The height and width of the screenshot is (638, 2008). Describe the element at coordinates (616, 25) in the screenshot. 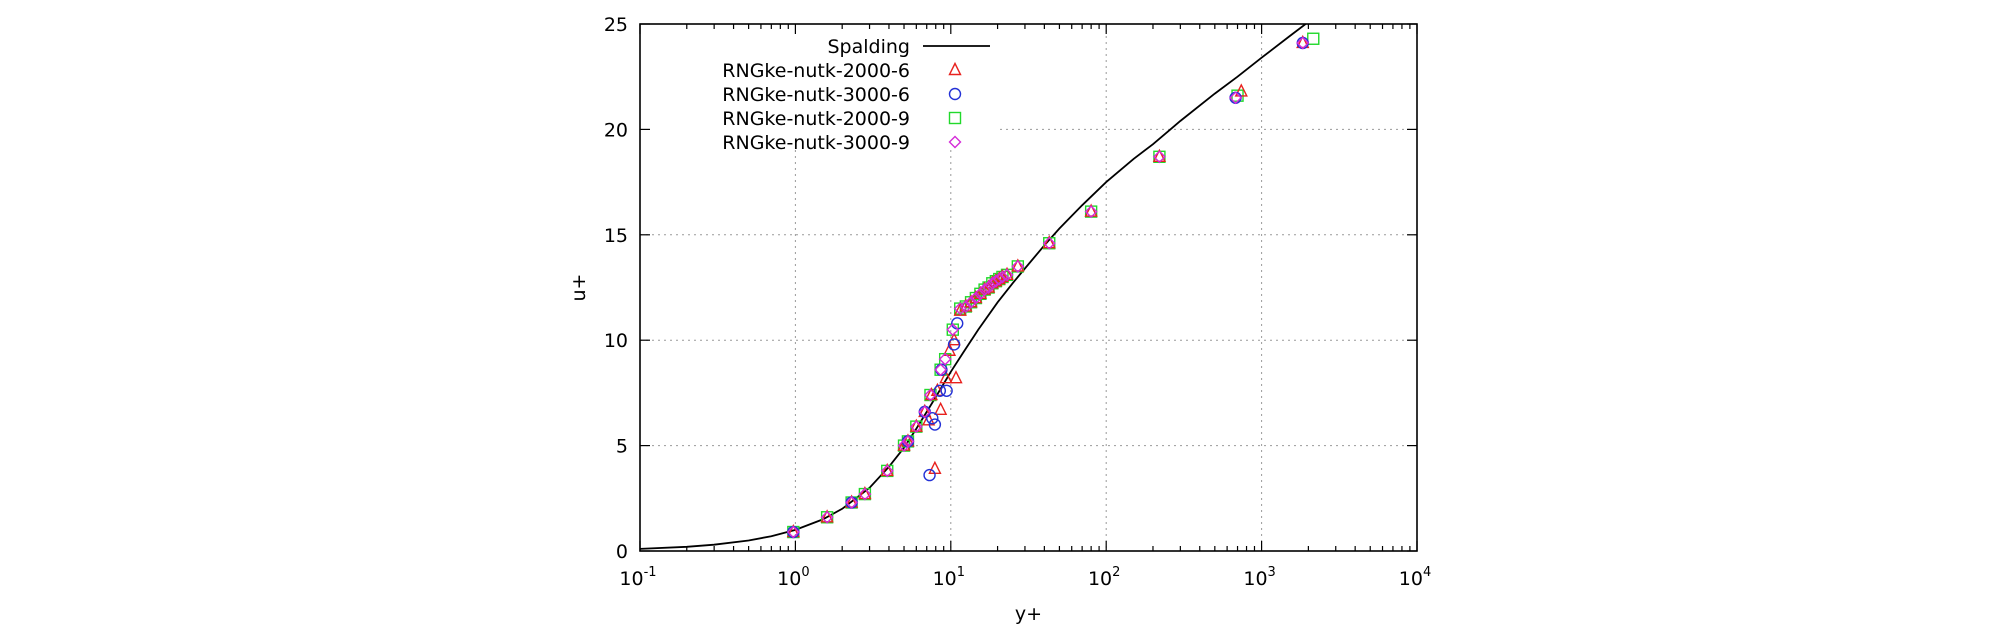

I see `y-tick-label: 25` at that location.